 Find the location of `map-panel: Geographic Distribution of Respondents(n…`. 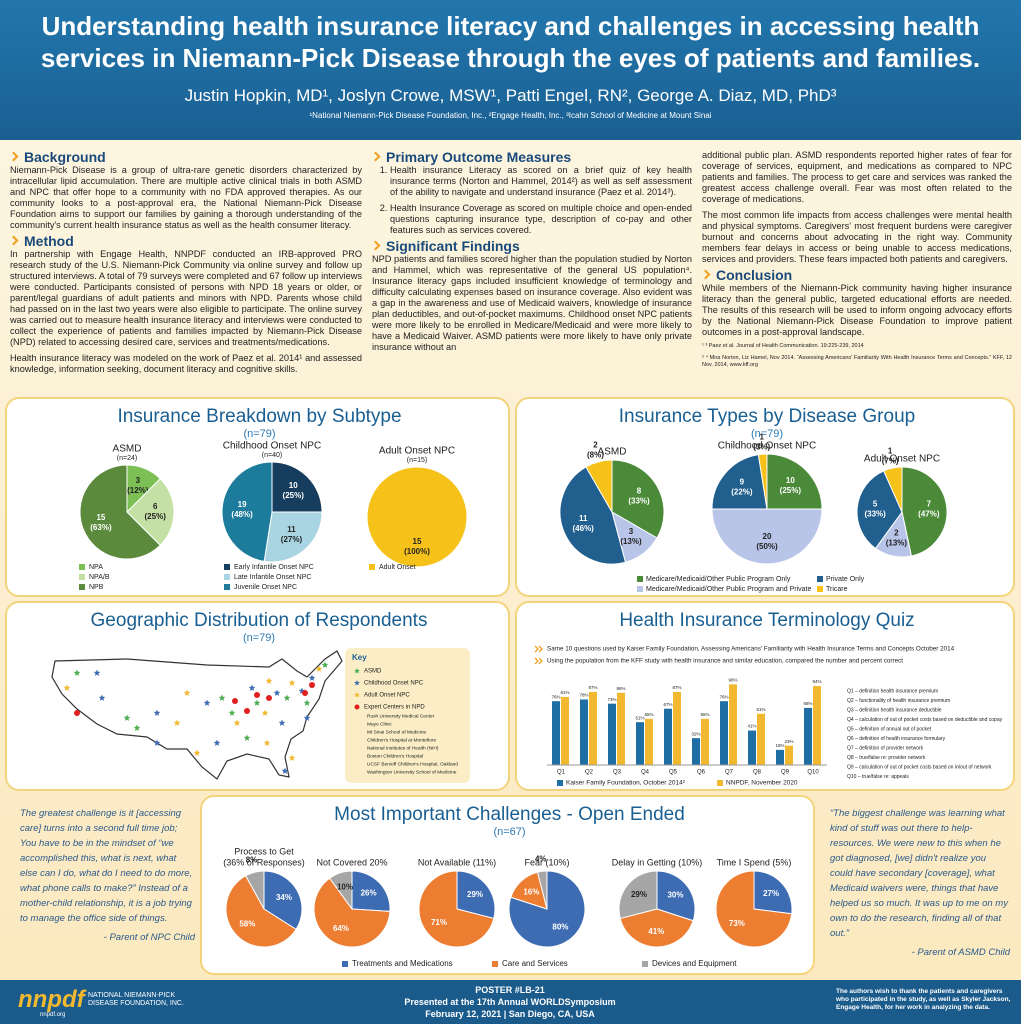

map-panel: Geographic Distribution of Respondents(n… is located at coordinates (257, 696).